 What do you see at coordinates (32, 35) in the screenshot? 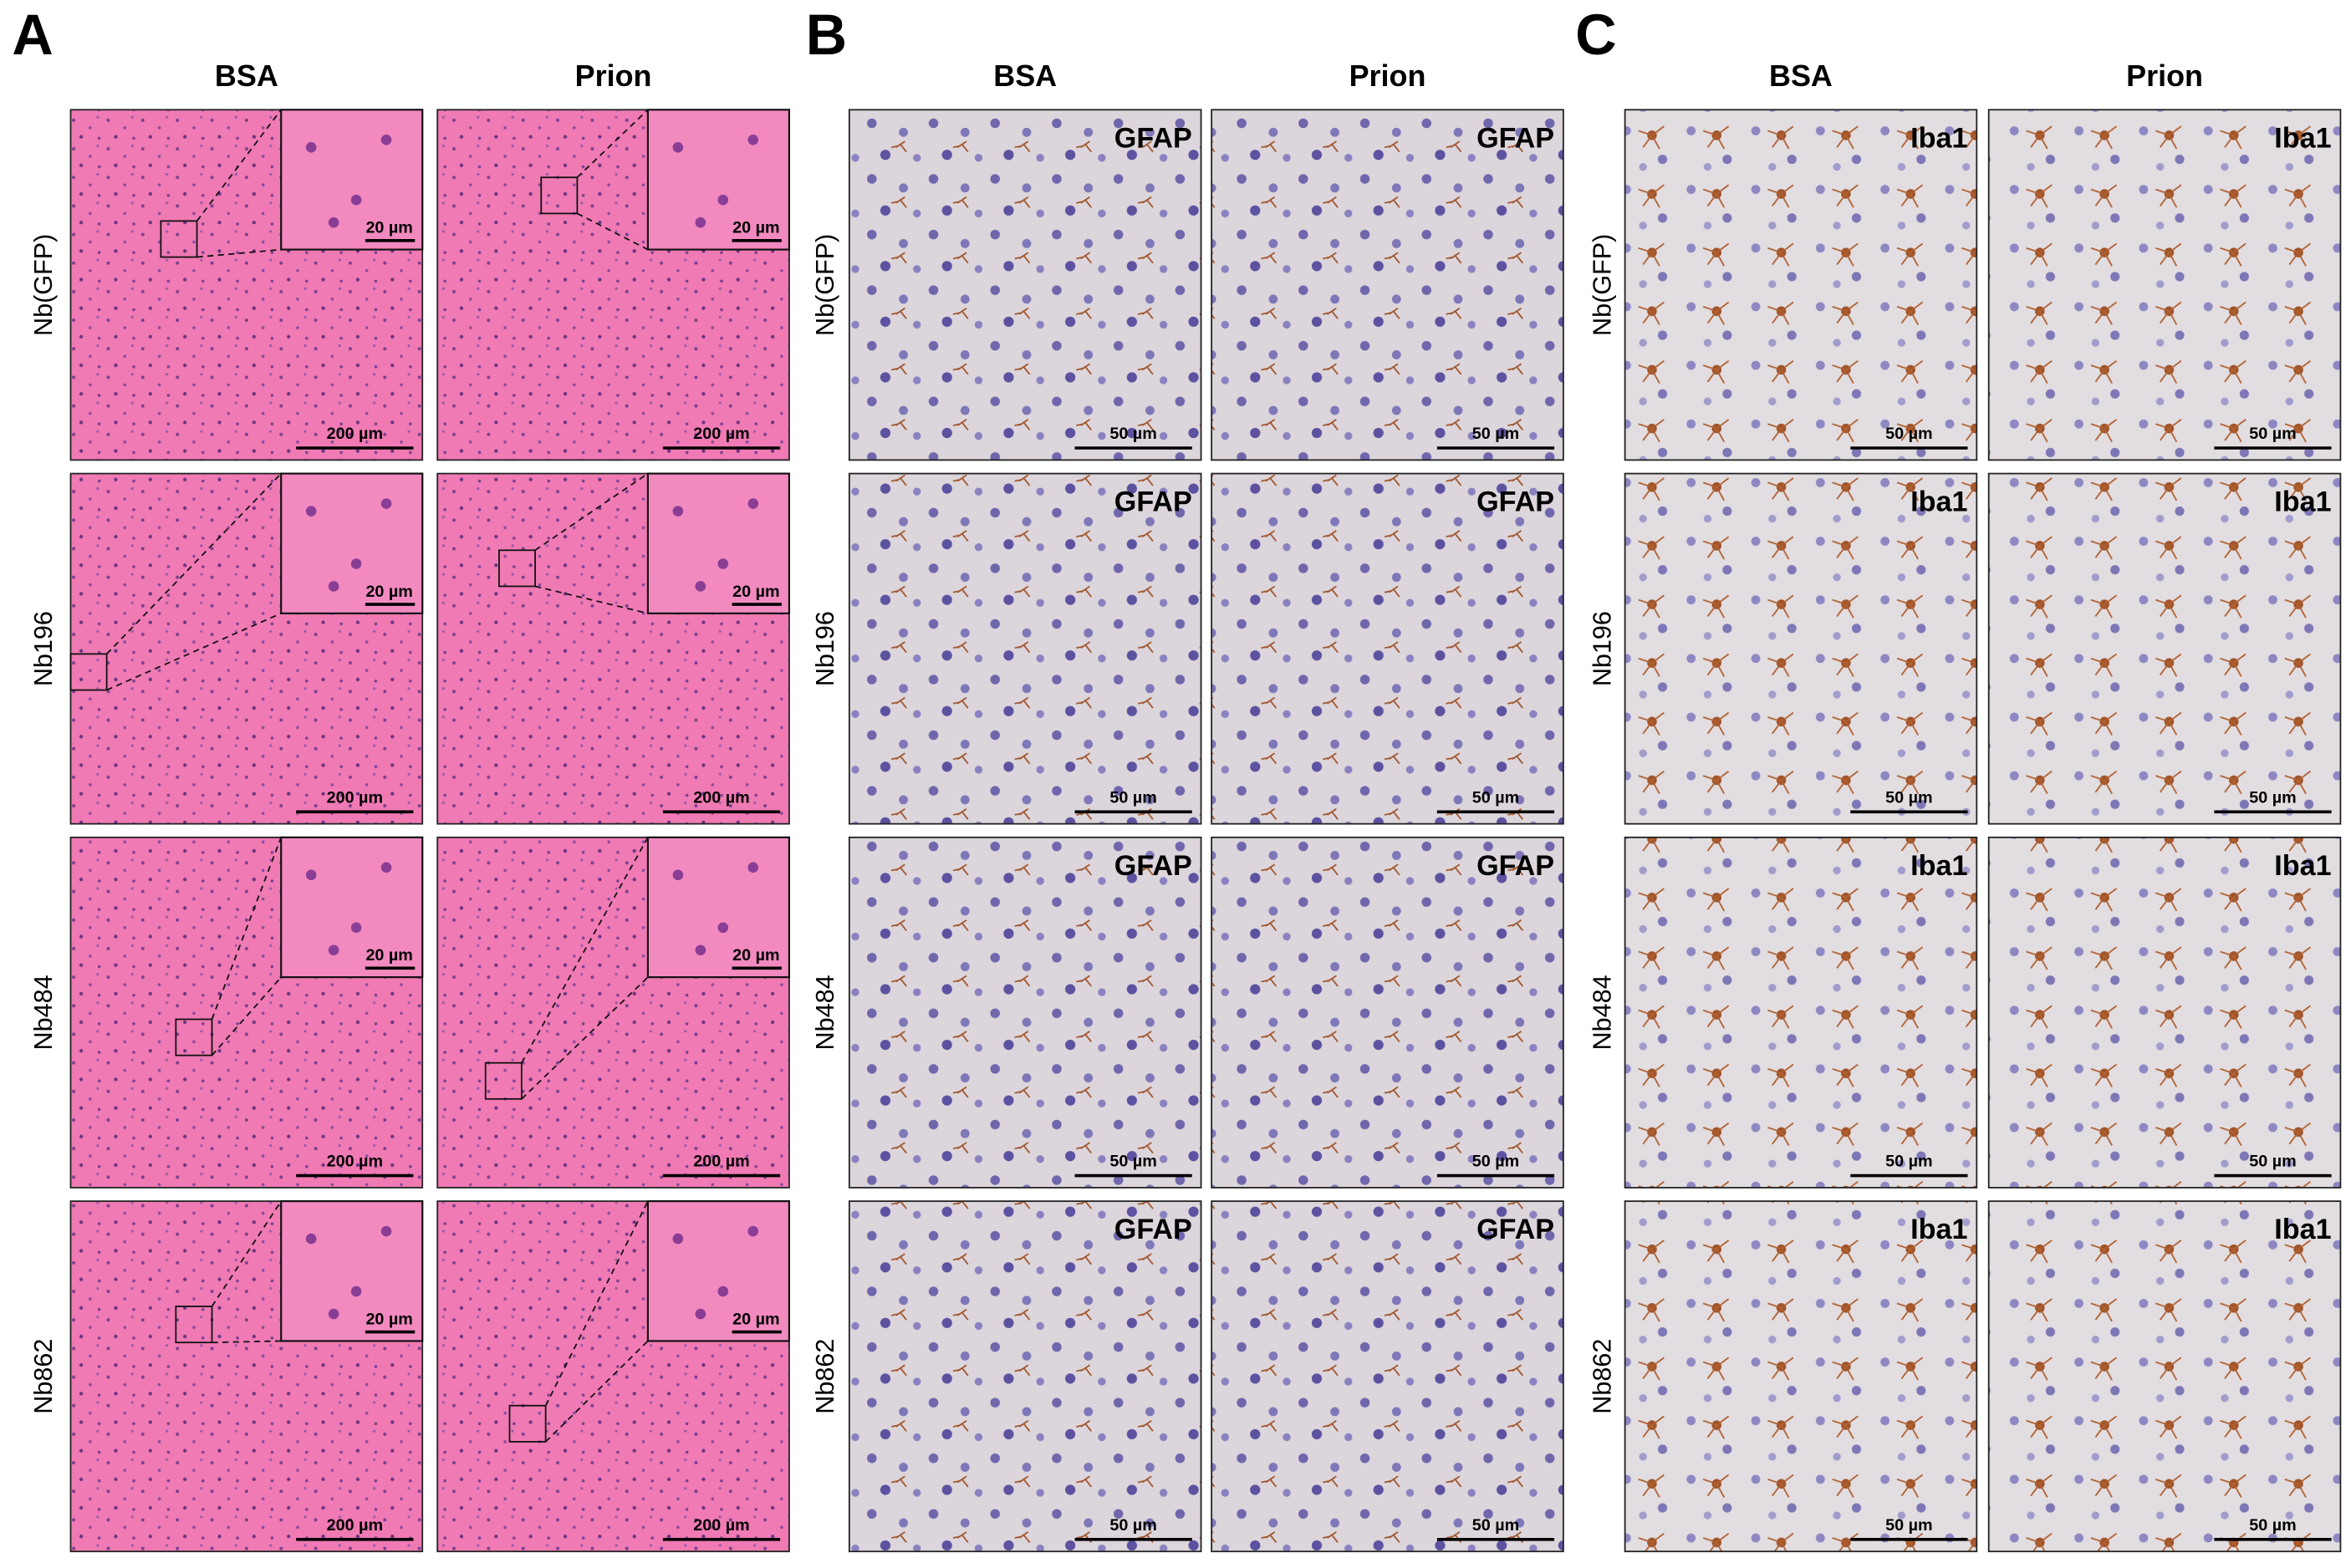
I see `panel-letter: A` at bounding box center [32, 35].